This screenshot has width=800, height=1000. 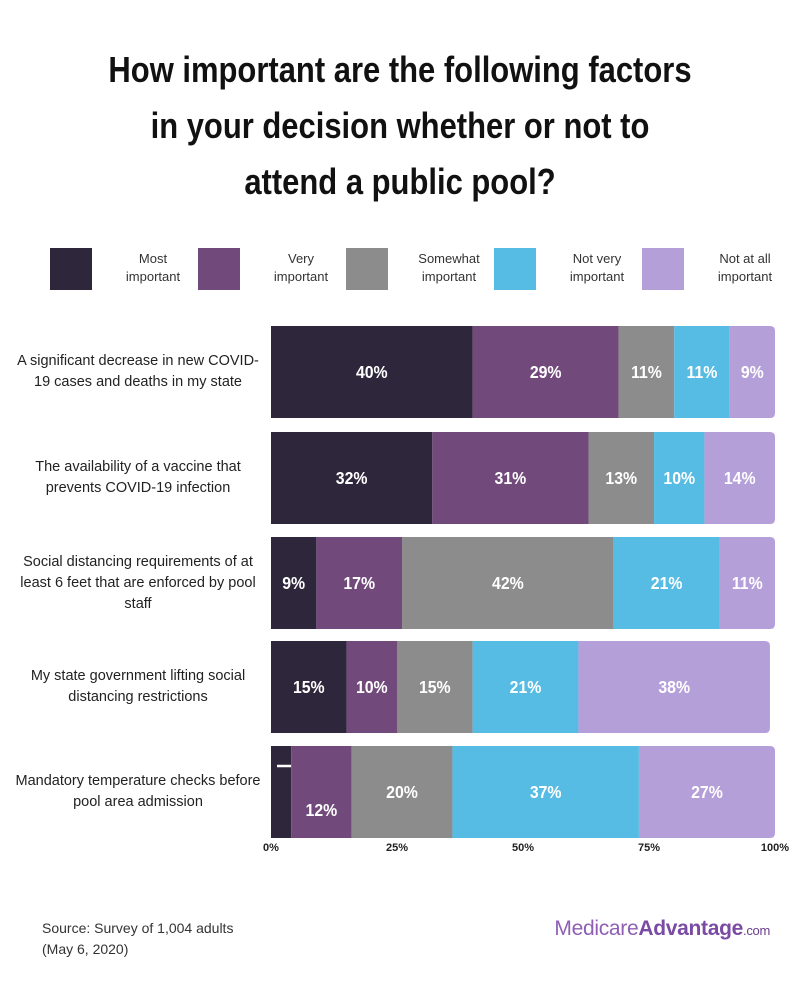 I want to click on legend-label-line: Most, so click(x=153, y=258).